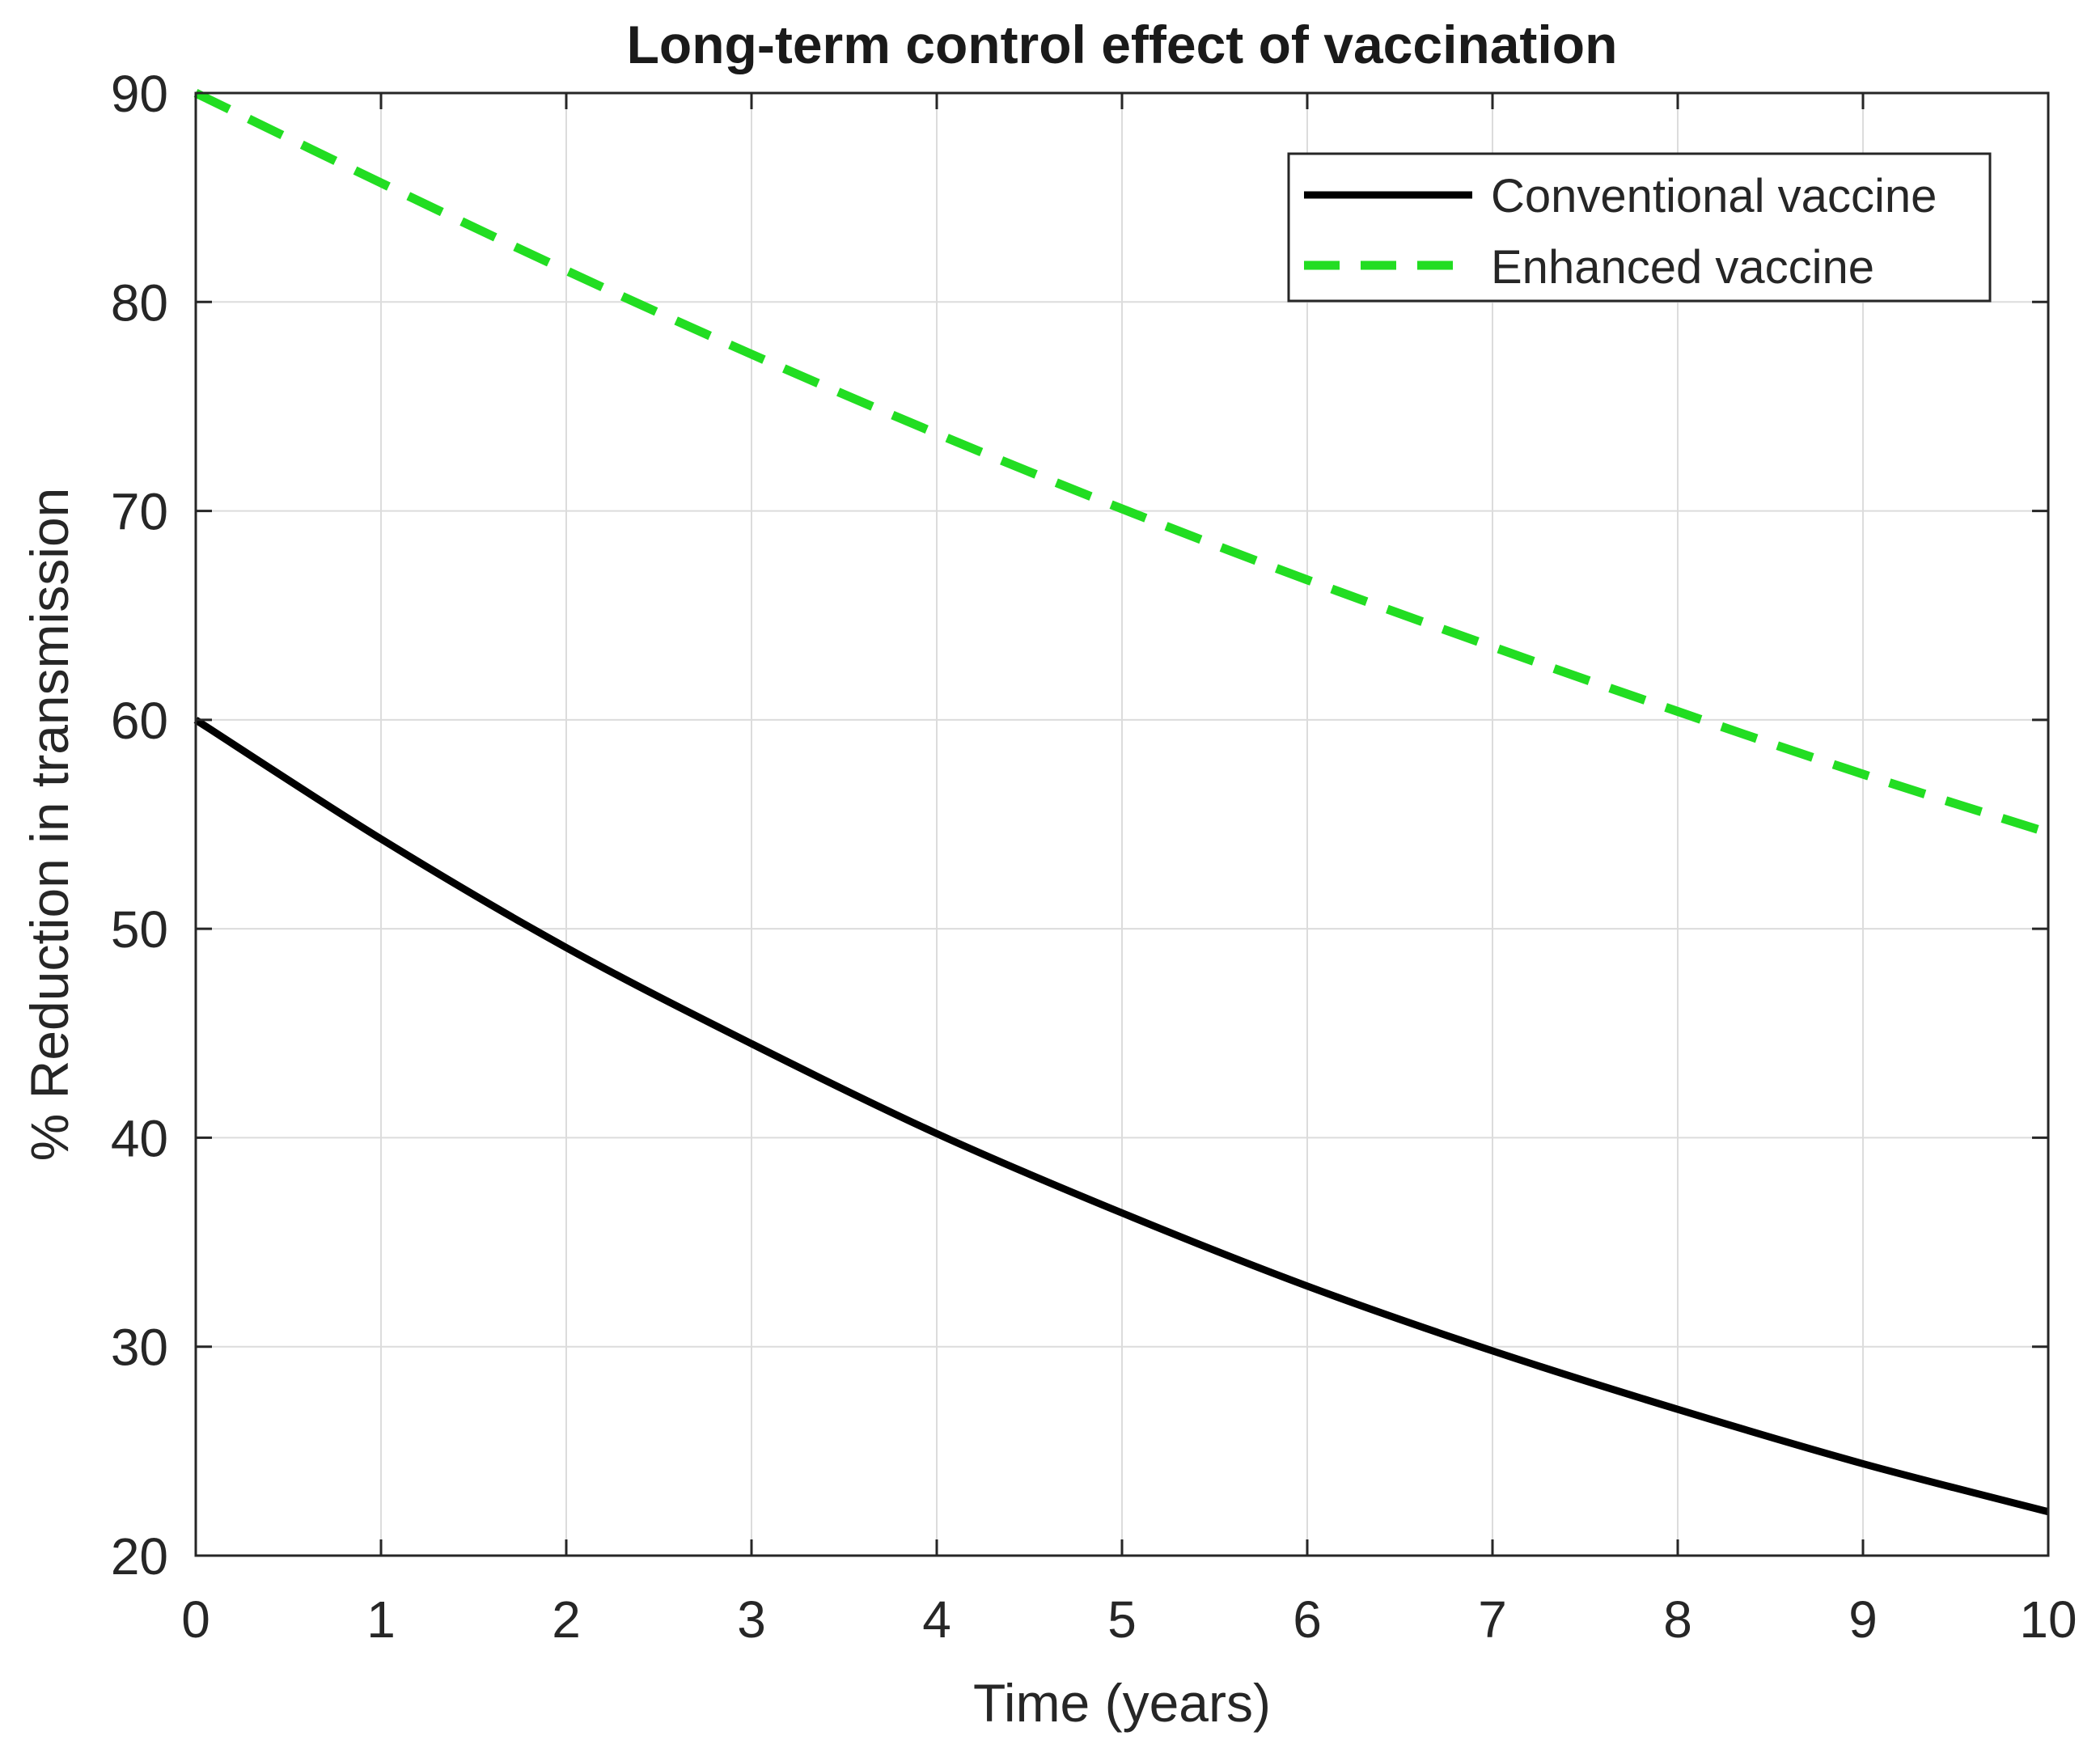 This screenshot has width=2100, height=1753. What do you see at coordinates (140, 1556) in the screenshot?
I see `y-tick-label: 20` at bounding box center [140, 1556].